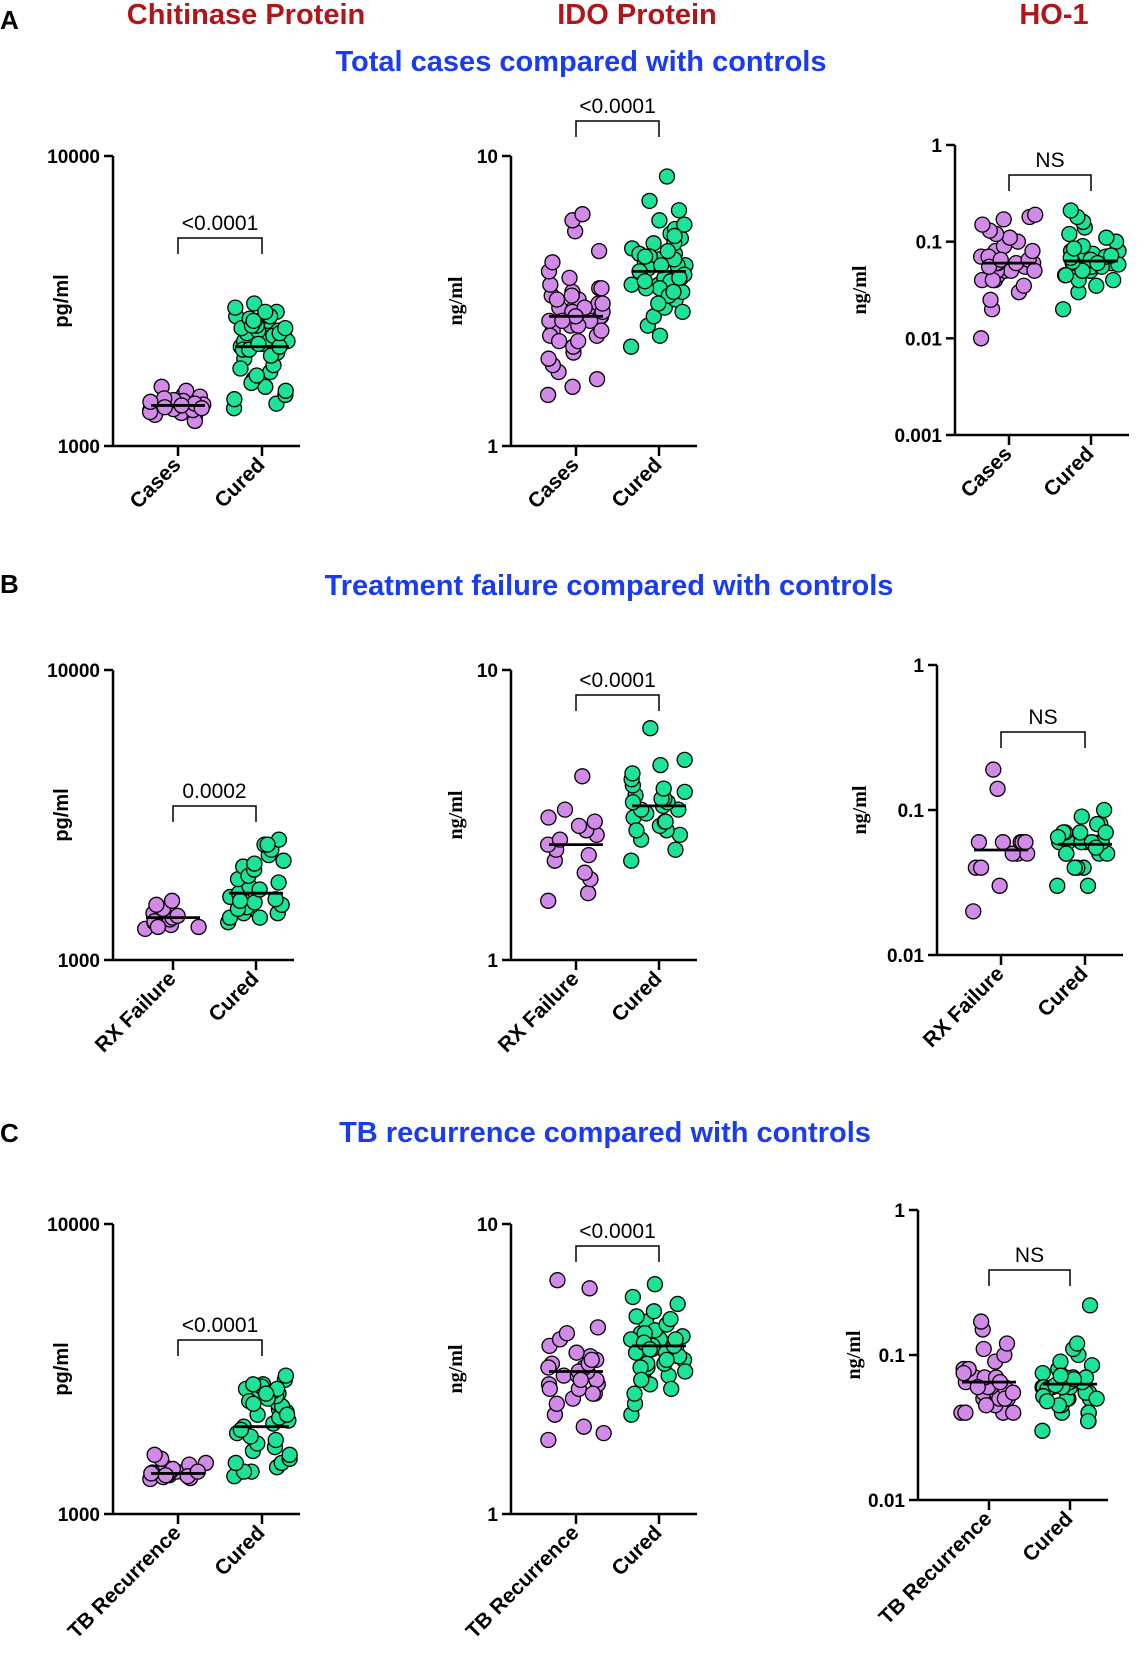 The height and width of the screenshot is (1657, 1147). Describe the element at coordinates (571, 859) in the screenshot. I see `chart-b-1: 1 10 ng/ml RX Failure Cured <0.0001` at that location.